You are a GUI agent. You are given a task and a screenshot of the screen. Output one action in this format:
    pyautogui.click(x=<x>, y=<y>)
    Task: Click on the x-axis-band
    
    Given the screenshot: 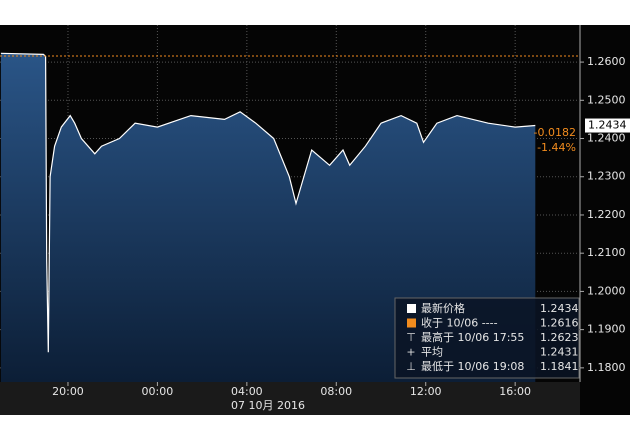 What is the action you would take?
    pyautogui.click(x=290, y=398)
    